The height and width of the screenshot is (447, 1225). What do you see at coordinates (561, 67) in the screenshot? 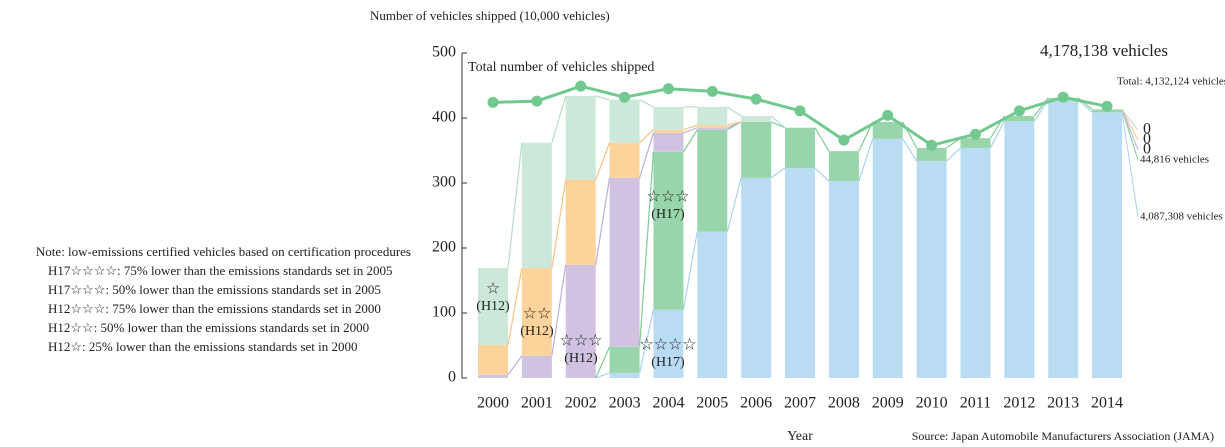
I see `line-label: Total number of vehicles shipped` at bounding box center [561, 67].